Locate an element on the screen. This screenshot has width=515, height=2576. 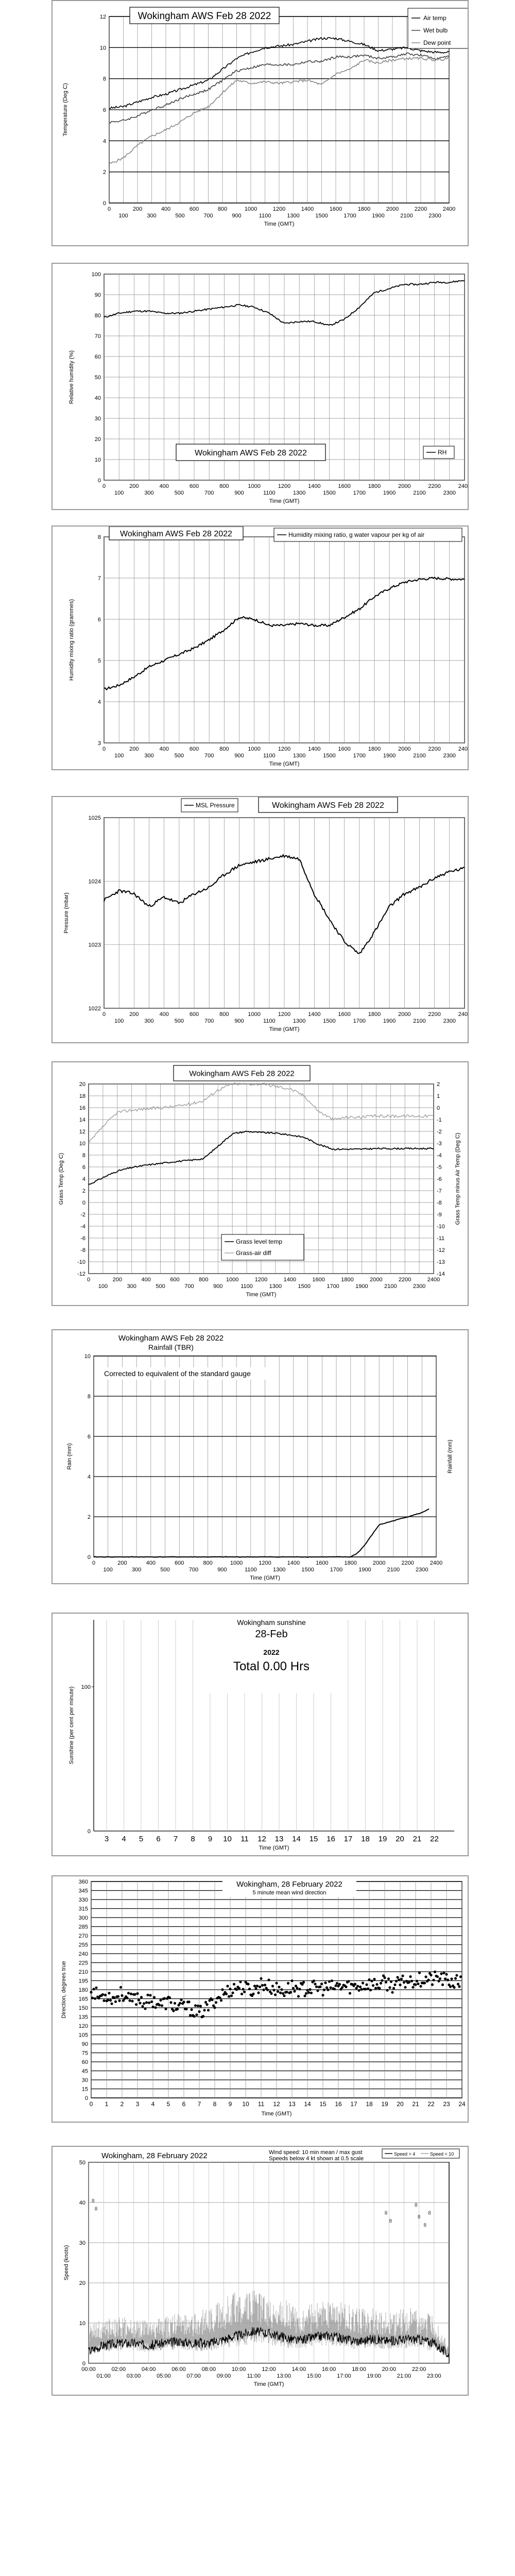
y-axis-label: Relative humidity (%) is located at coordinates (71, 377).